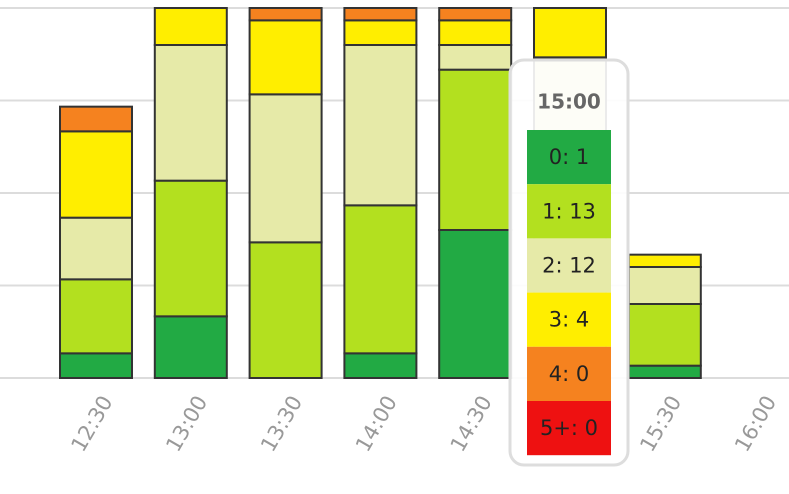 Image resolution: width=789 pixels, height=494 pixels. I want to click on tooltip-row-text: 1: 13, so click(569, 211).